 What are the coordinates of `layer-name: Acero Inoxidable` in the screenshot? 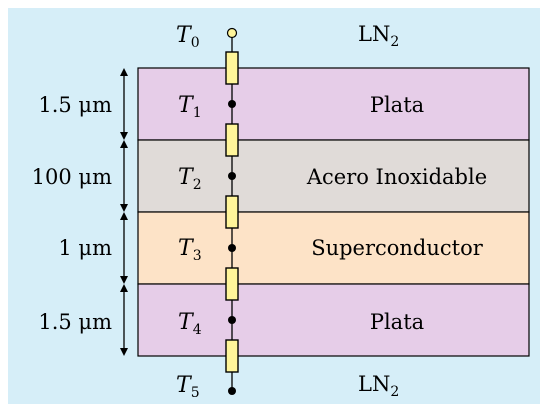 It's located at (396, 177).